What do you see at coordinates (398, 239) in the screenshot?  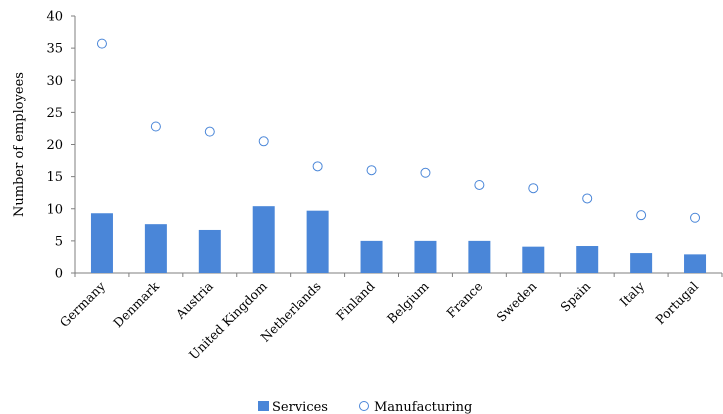 I see `bars` at bounding box center [398, 239].